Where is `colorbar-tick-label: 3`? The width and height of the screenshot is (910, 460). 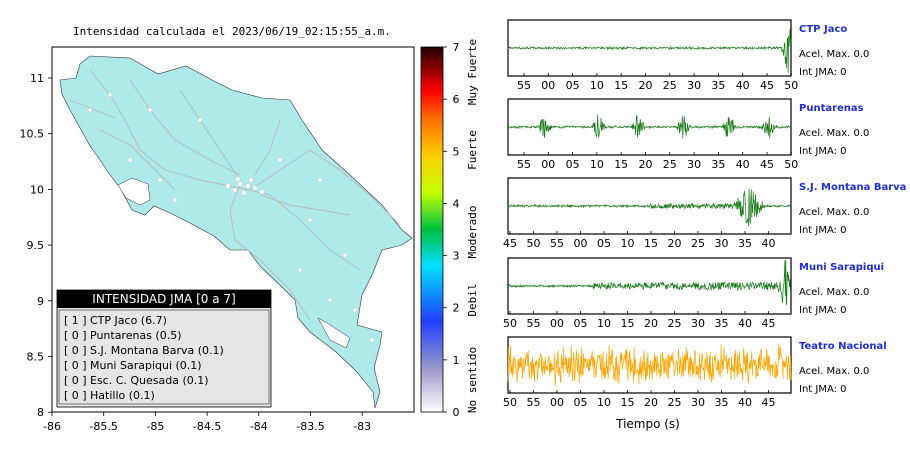 colorbar-tick-label: 3 is located at coordinates (456, 256).